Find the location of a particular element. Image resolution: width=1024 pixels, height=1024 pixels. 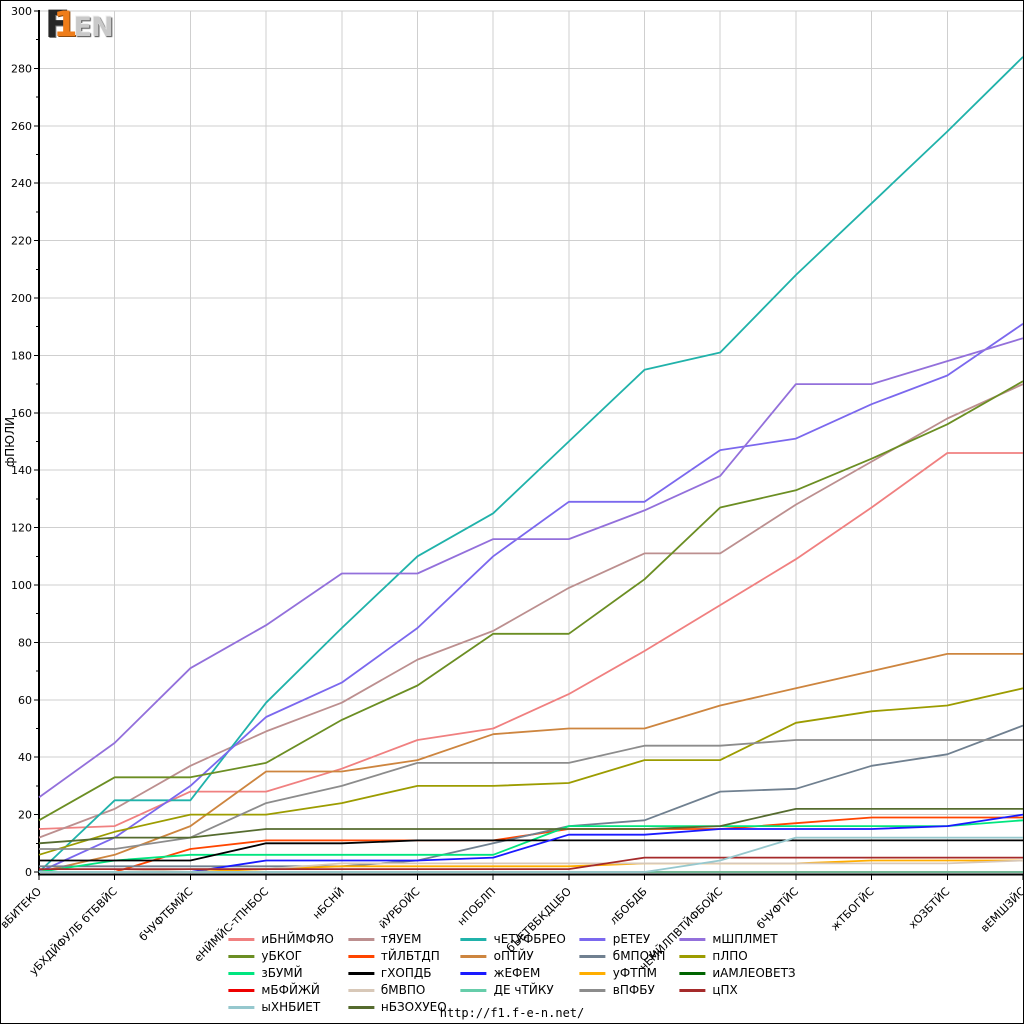

x-tick-label: жТБОГЙС is located at coordinates (852, 909).